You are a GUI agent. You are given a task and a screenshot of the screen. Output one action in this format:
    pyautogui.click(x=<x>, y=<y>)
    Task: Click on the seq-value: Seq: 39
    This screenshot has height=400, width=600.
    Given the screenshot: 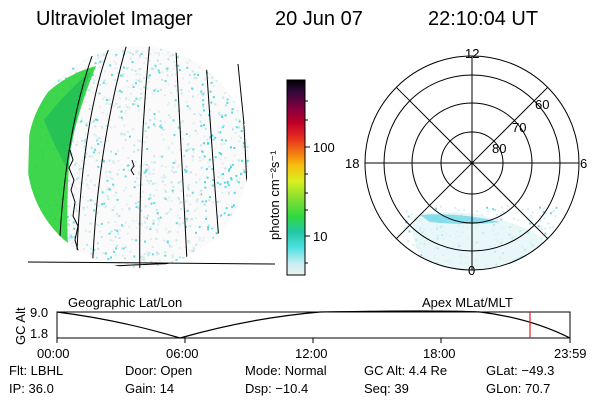 What is the action you would take?
    pyautogui.click(x=386, y=388)
    